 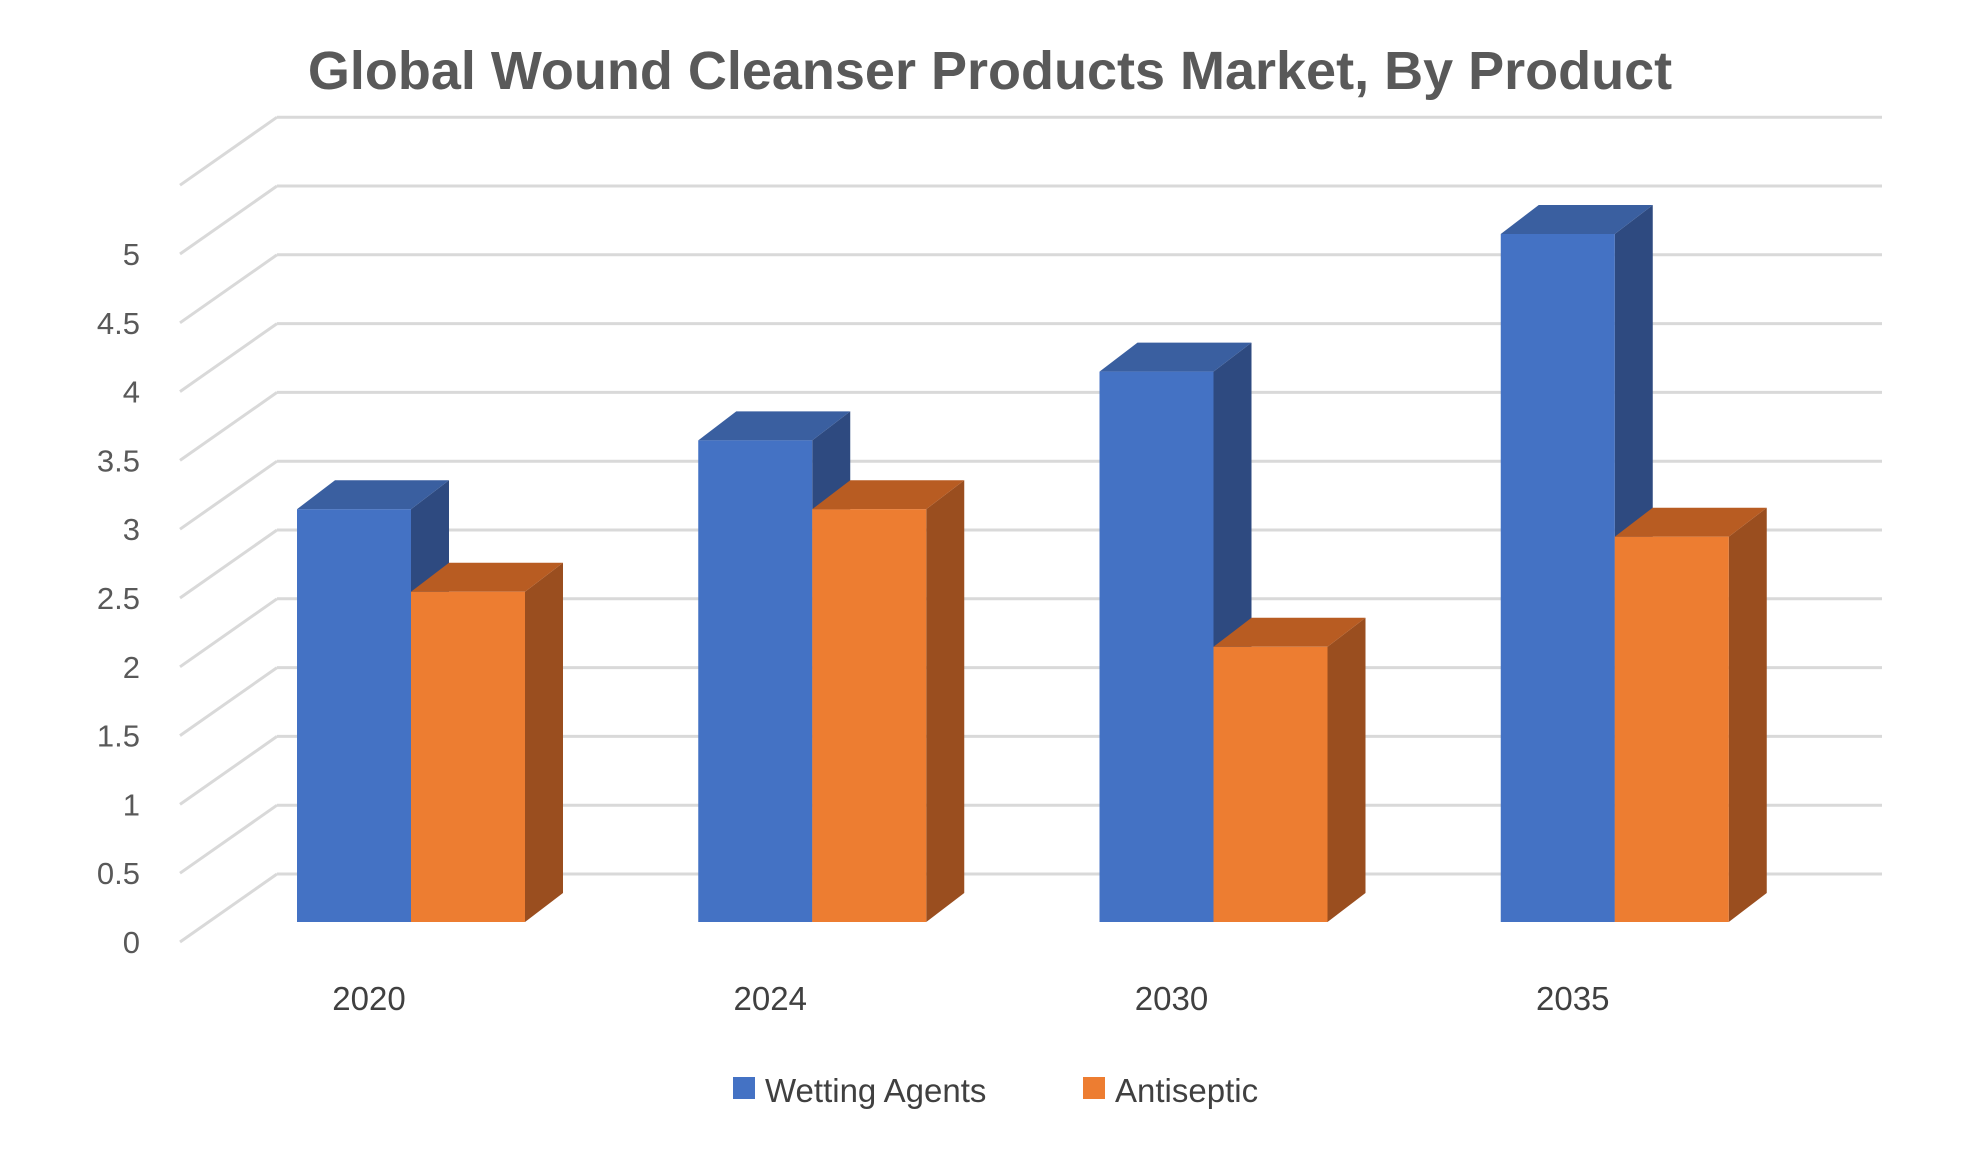 What do you see at coordinates (131, 392) in the screenshot?
I see `y-tick-label: 4` at bounding box center [131, 392].